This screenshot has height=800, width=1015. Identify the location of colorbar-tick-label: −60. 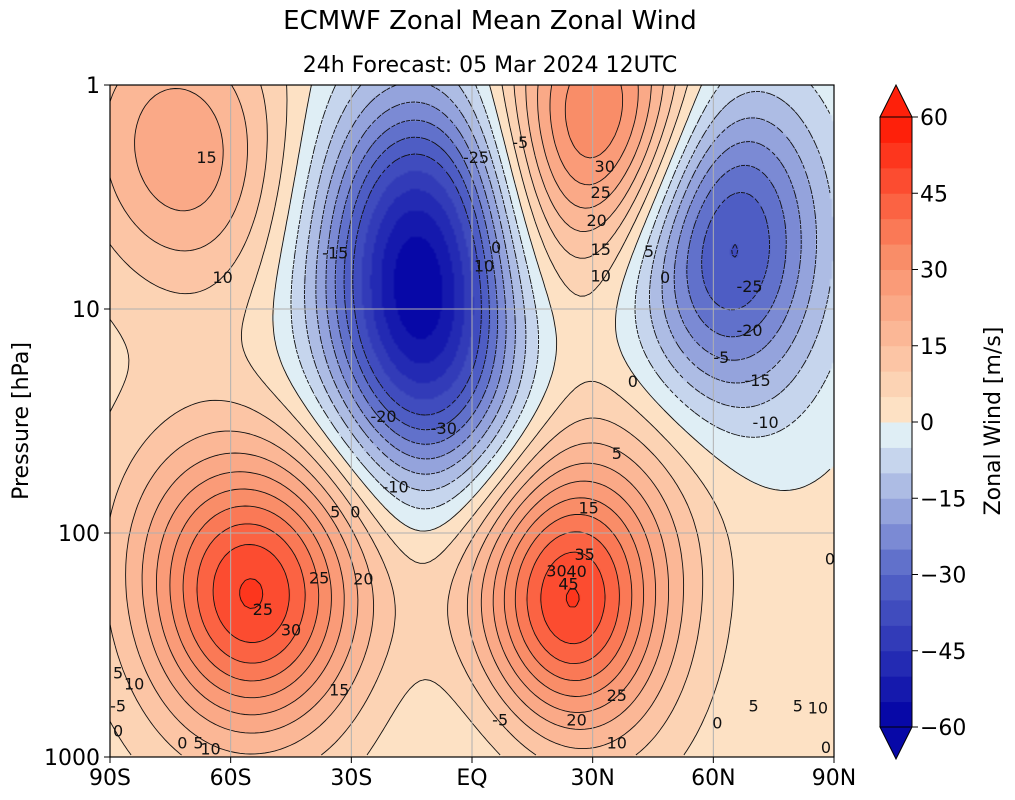
(943, 728).